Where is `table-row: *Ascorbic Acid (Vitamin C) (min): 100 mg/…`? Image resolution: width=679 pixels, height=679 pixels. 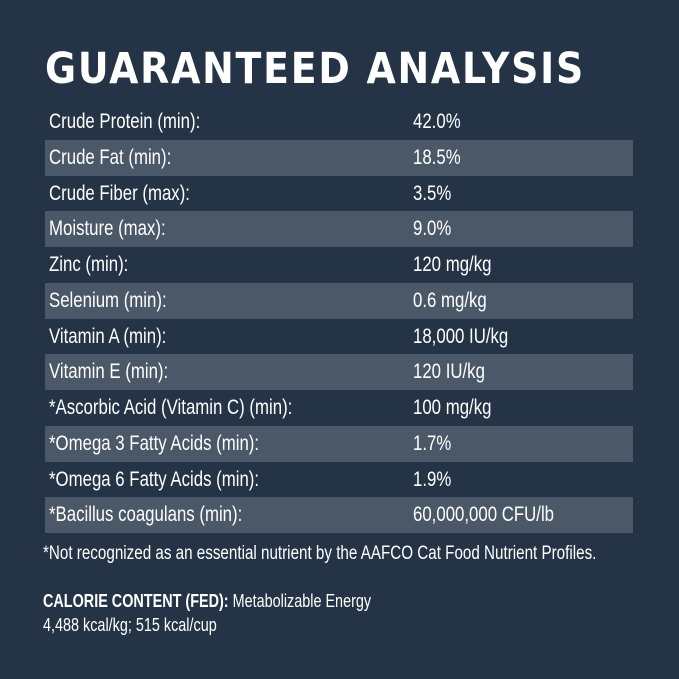 table-row: *Ascorbic Acid (Vitamin C) (min): 100 mg/… is located at coordinates (339, 408).